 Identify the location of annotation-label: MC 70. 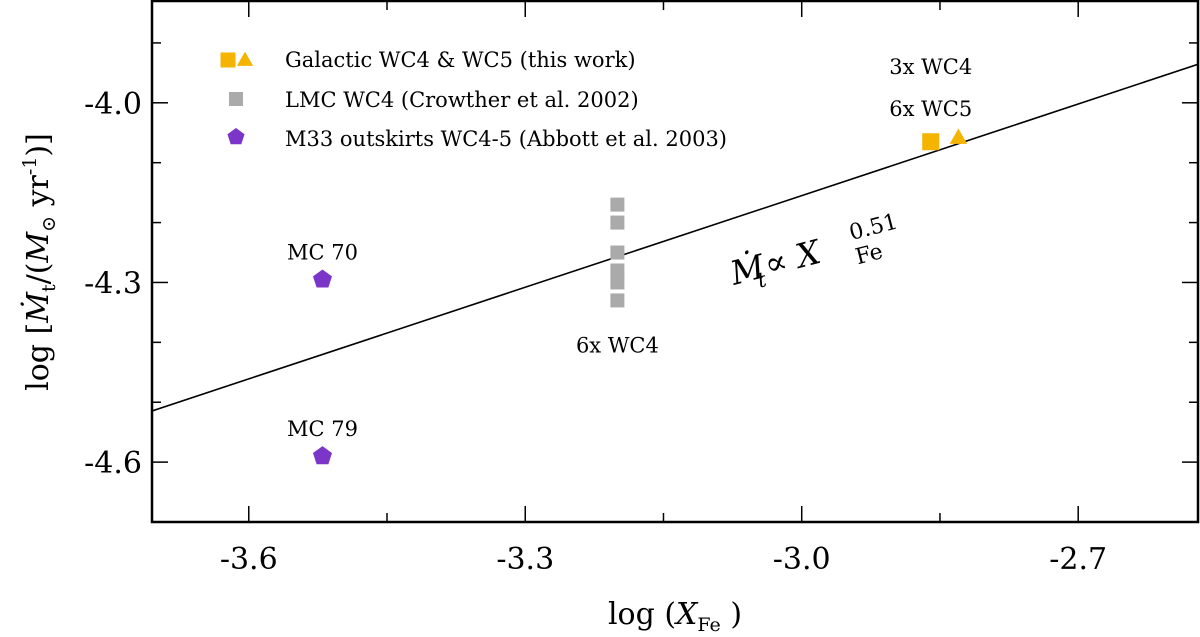
(322, 253).